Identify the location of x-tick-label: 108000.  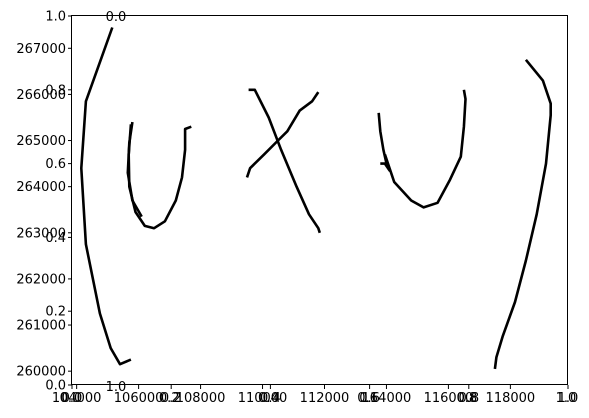
(201, 398).